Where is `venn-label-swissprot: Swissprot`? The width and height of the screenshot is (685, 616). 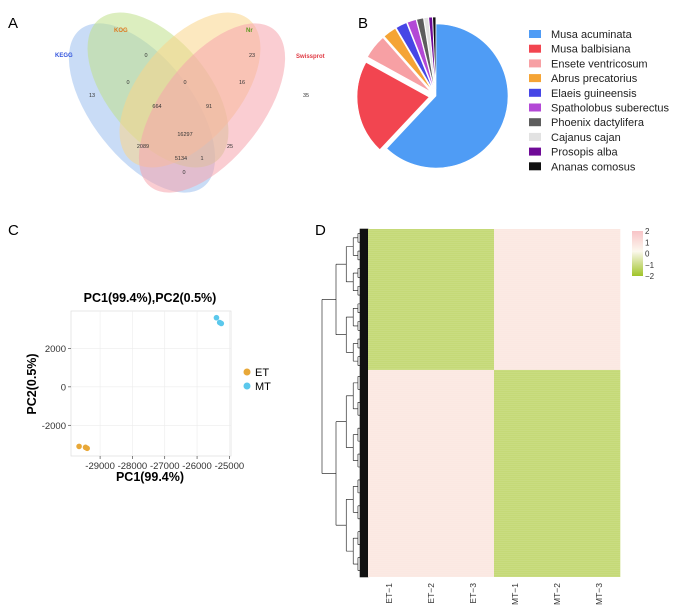 venn-label-swissprot: Swissprot is located at coordinates (310, 57).